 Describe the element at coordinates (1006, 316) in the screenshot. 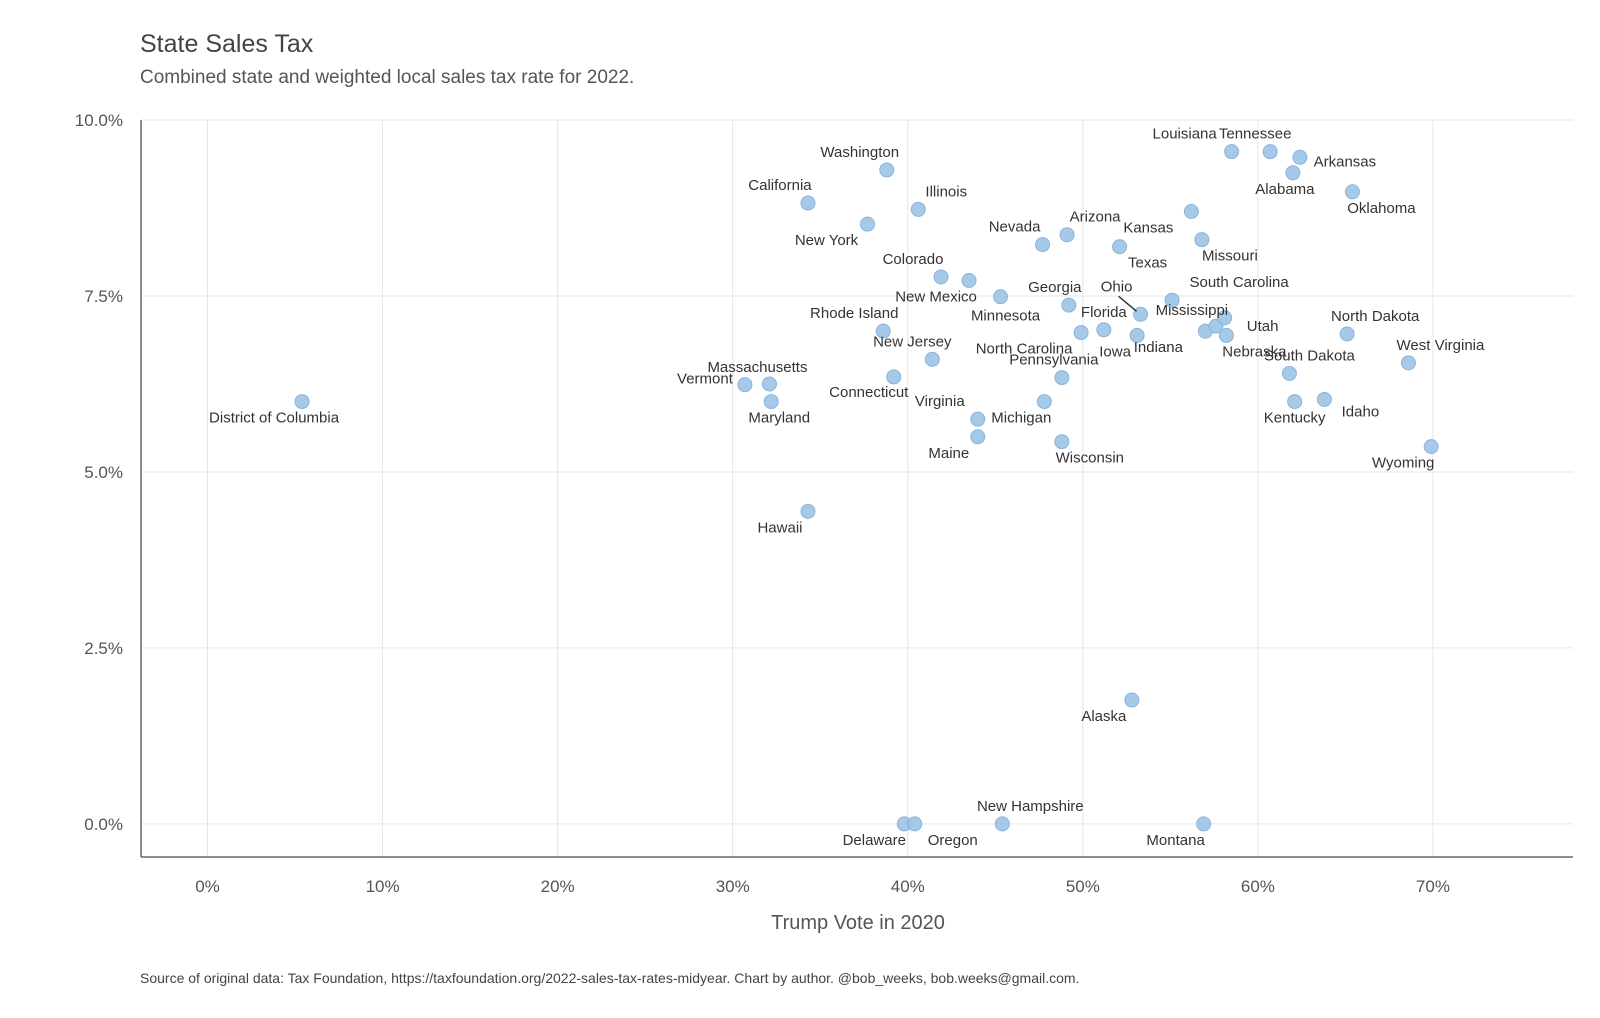

I see `label-minnesota: Minnesota` at that location.